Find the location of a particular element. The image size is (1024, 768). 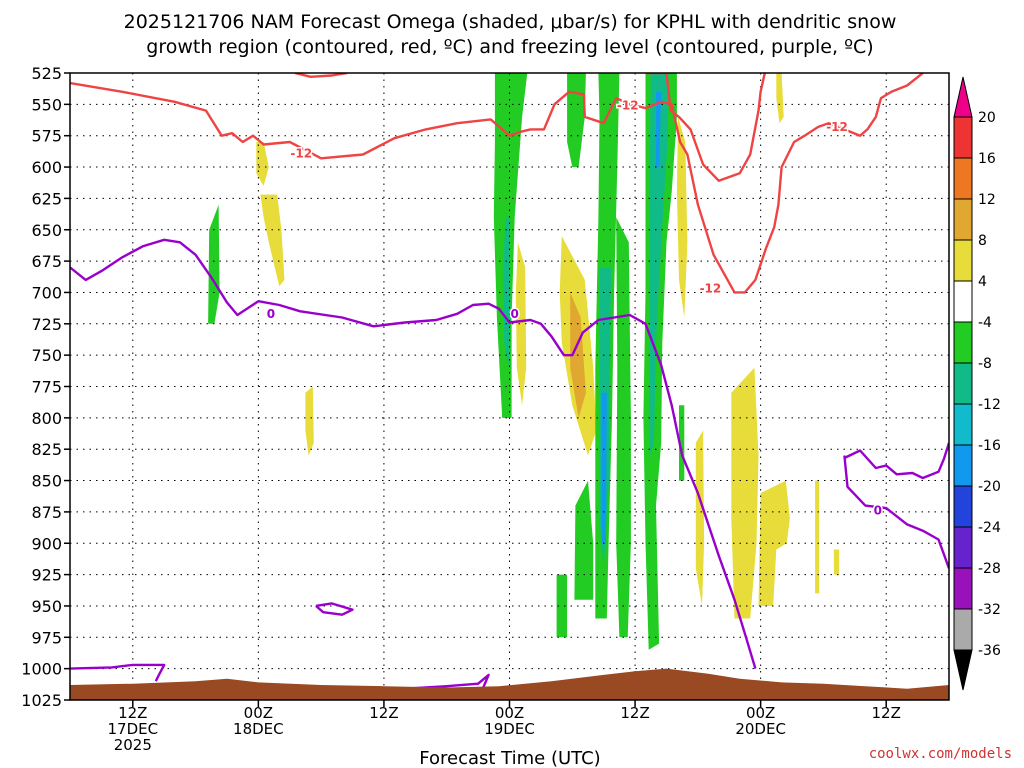

colorbar-label-2: 12 is located at coordinates (987, 200).